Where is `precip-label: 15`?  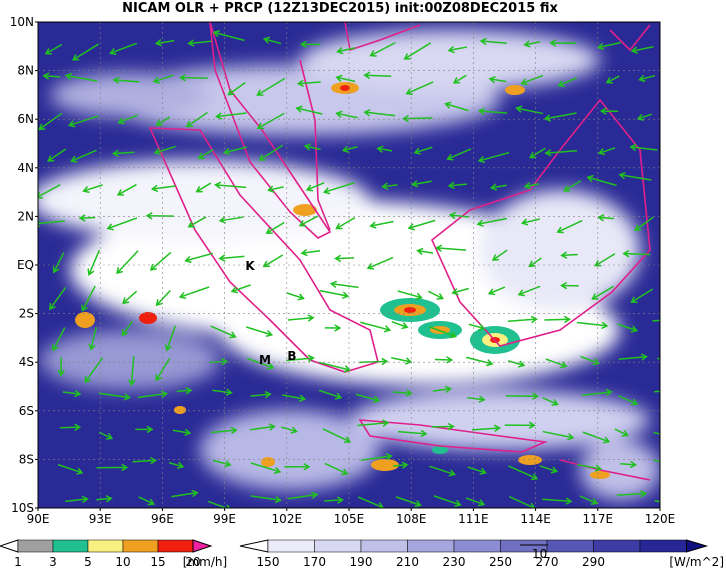
precip-label: 15 is located at coordinates (157, 562).